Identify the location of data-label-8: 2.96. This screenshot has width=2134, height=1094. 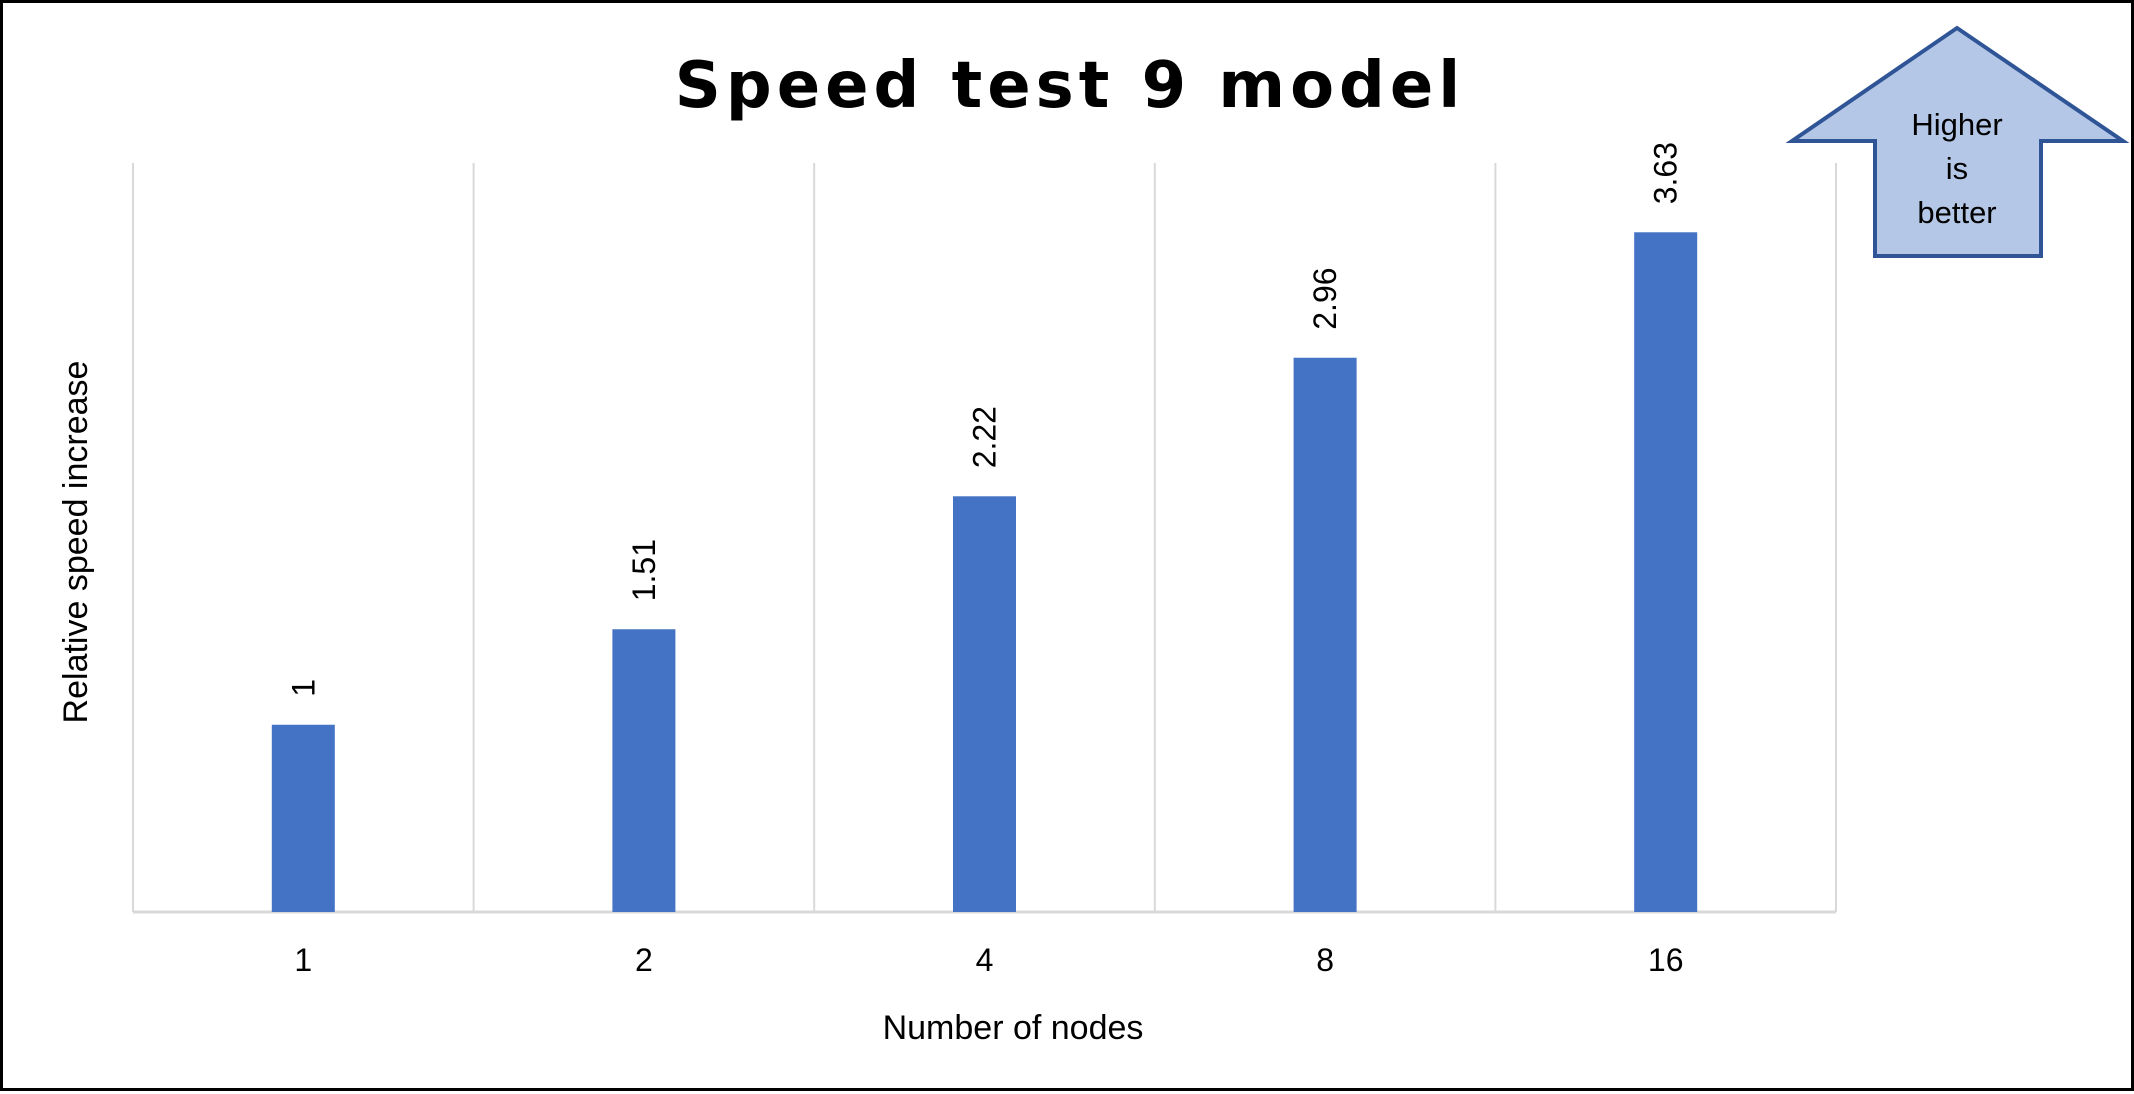
(1325, 298).